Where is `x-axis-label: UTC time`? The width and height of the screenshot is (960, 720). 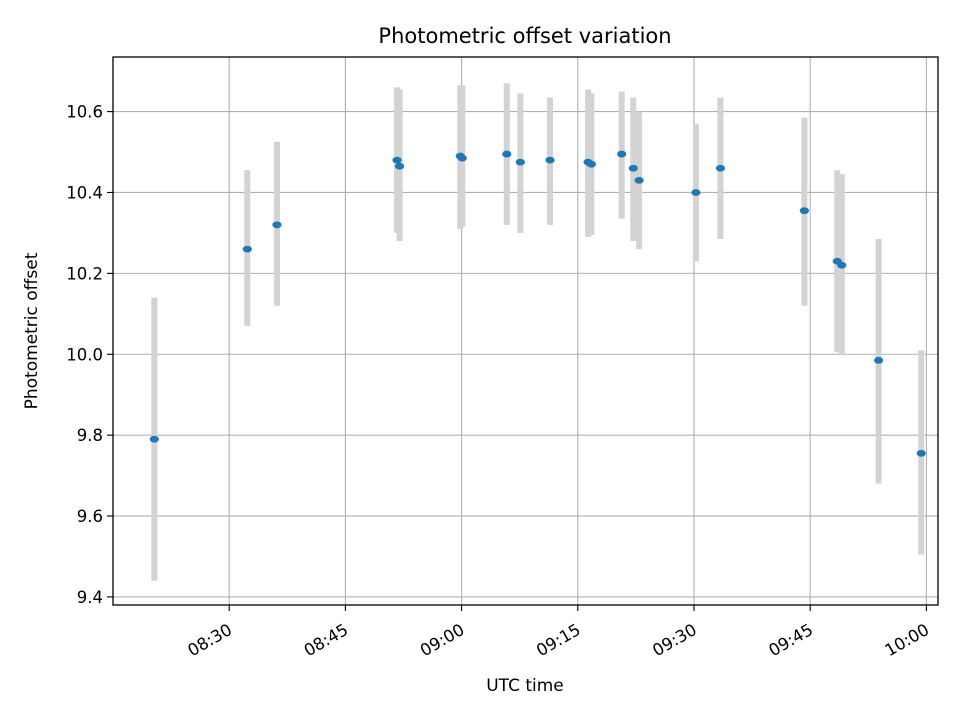
x-axis-label: UTC time is located at coordinates (525, 686).